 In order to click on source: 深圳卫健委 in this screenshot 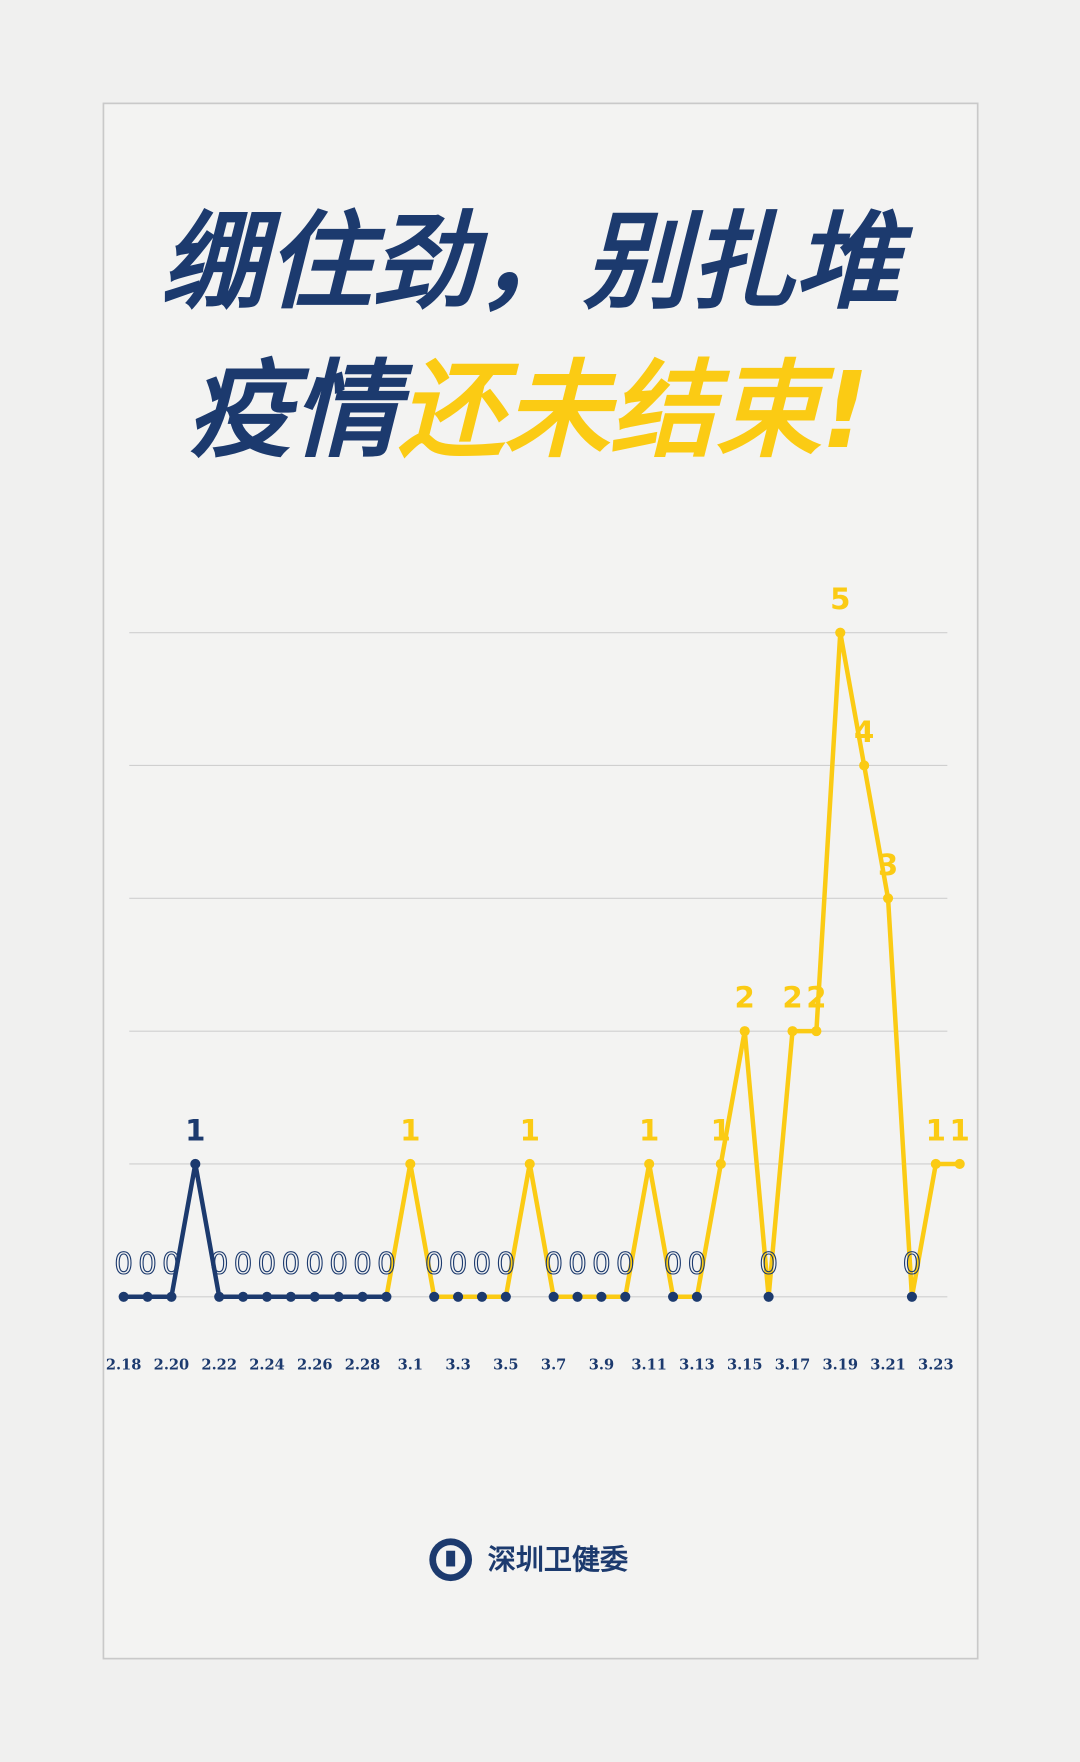, I will do `click(558, 1559)`.